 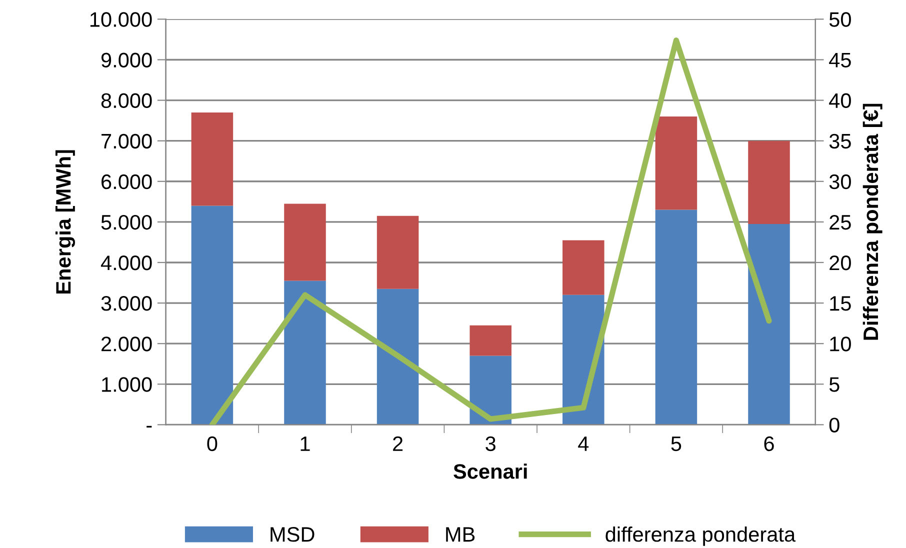 What do you see at coordinates (126, 60) in the screenshot?
I see `y-tick-label: 9.000` at bounding box center [126, 60].